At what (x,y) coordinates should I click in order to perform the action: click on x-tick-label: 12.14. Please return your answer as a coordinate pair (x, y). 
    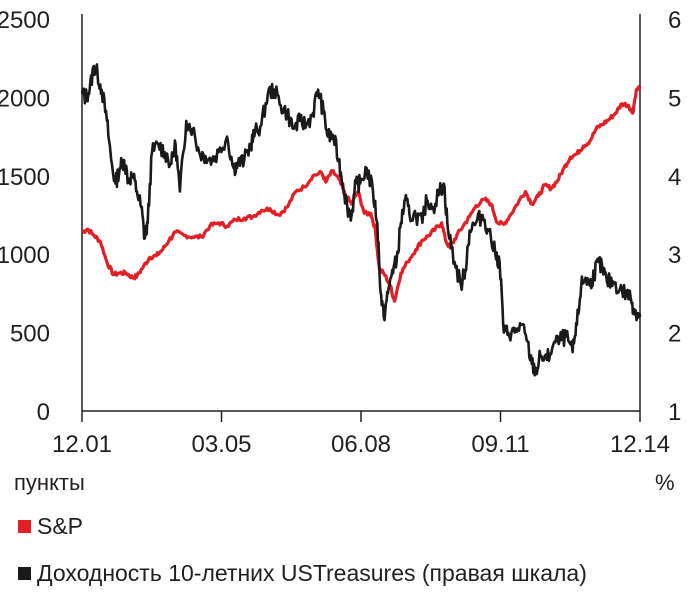
    Looking at the image, I should click on (640, 444).